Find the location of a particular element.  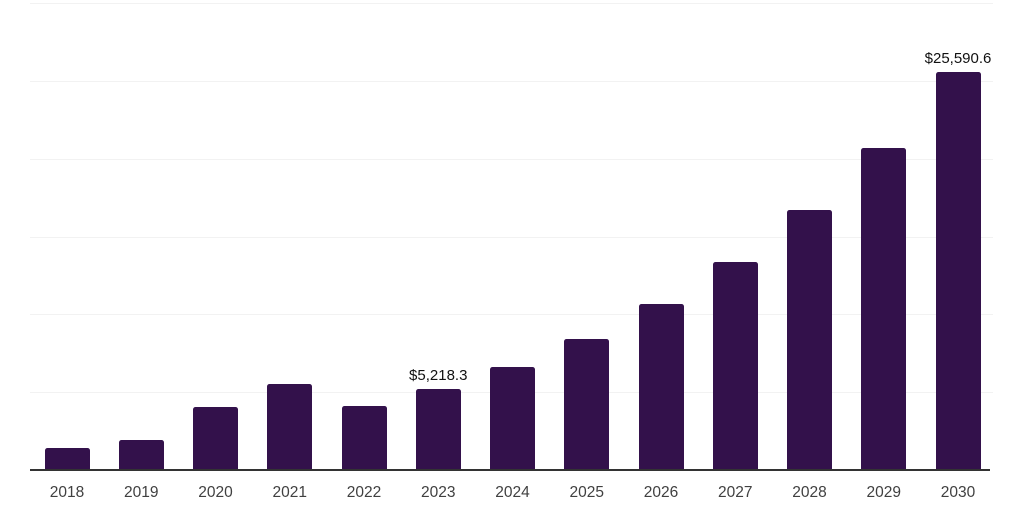

bar-2030 is located at coordinates (958, 270).